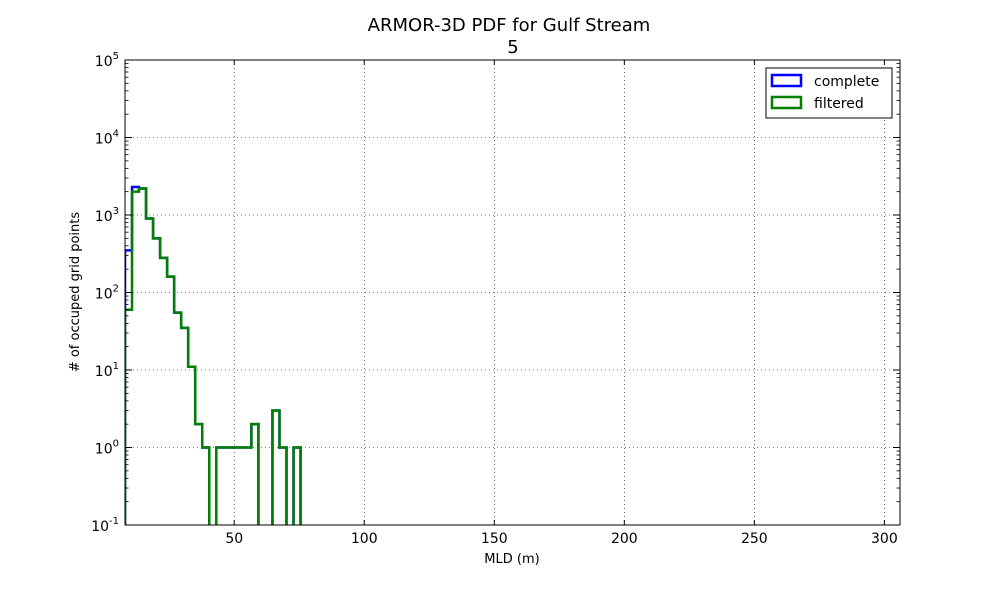 This screenshot has height=600, width=1000. I want to click on x-tick-label: 150, so click(494, 539).